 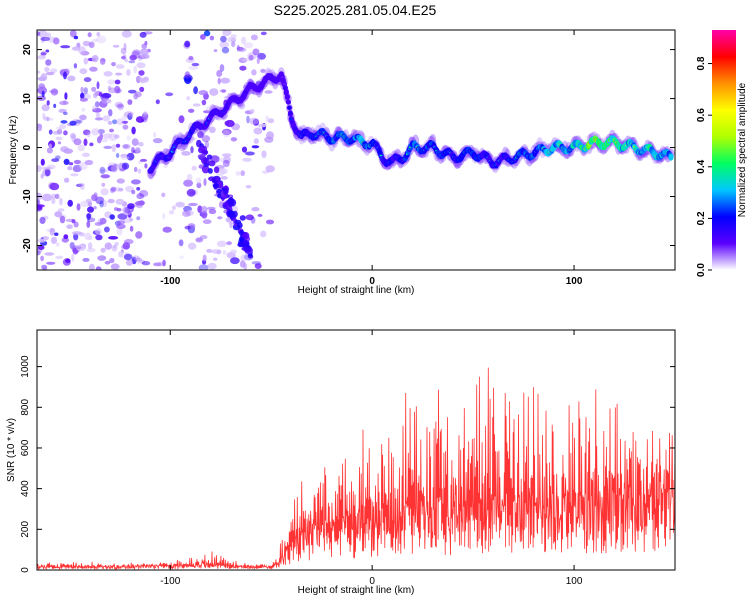 I want to click on snr-x-tick-label: 100, so click(x=574, y=581).